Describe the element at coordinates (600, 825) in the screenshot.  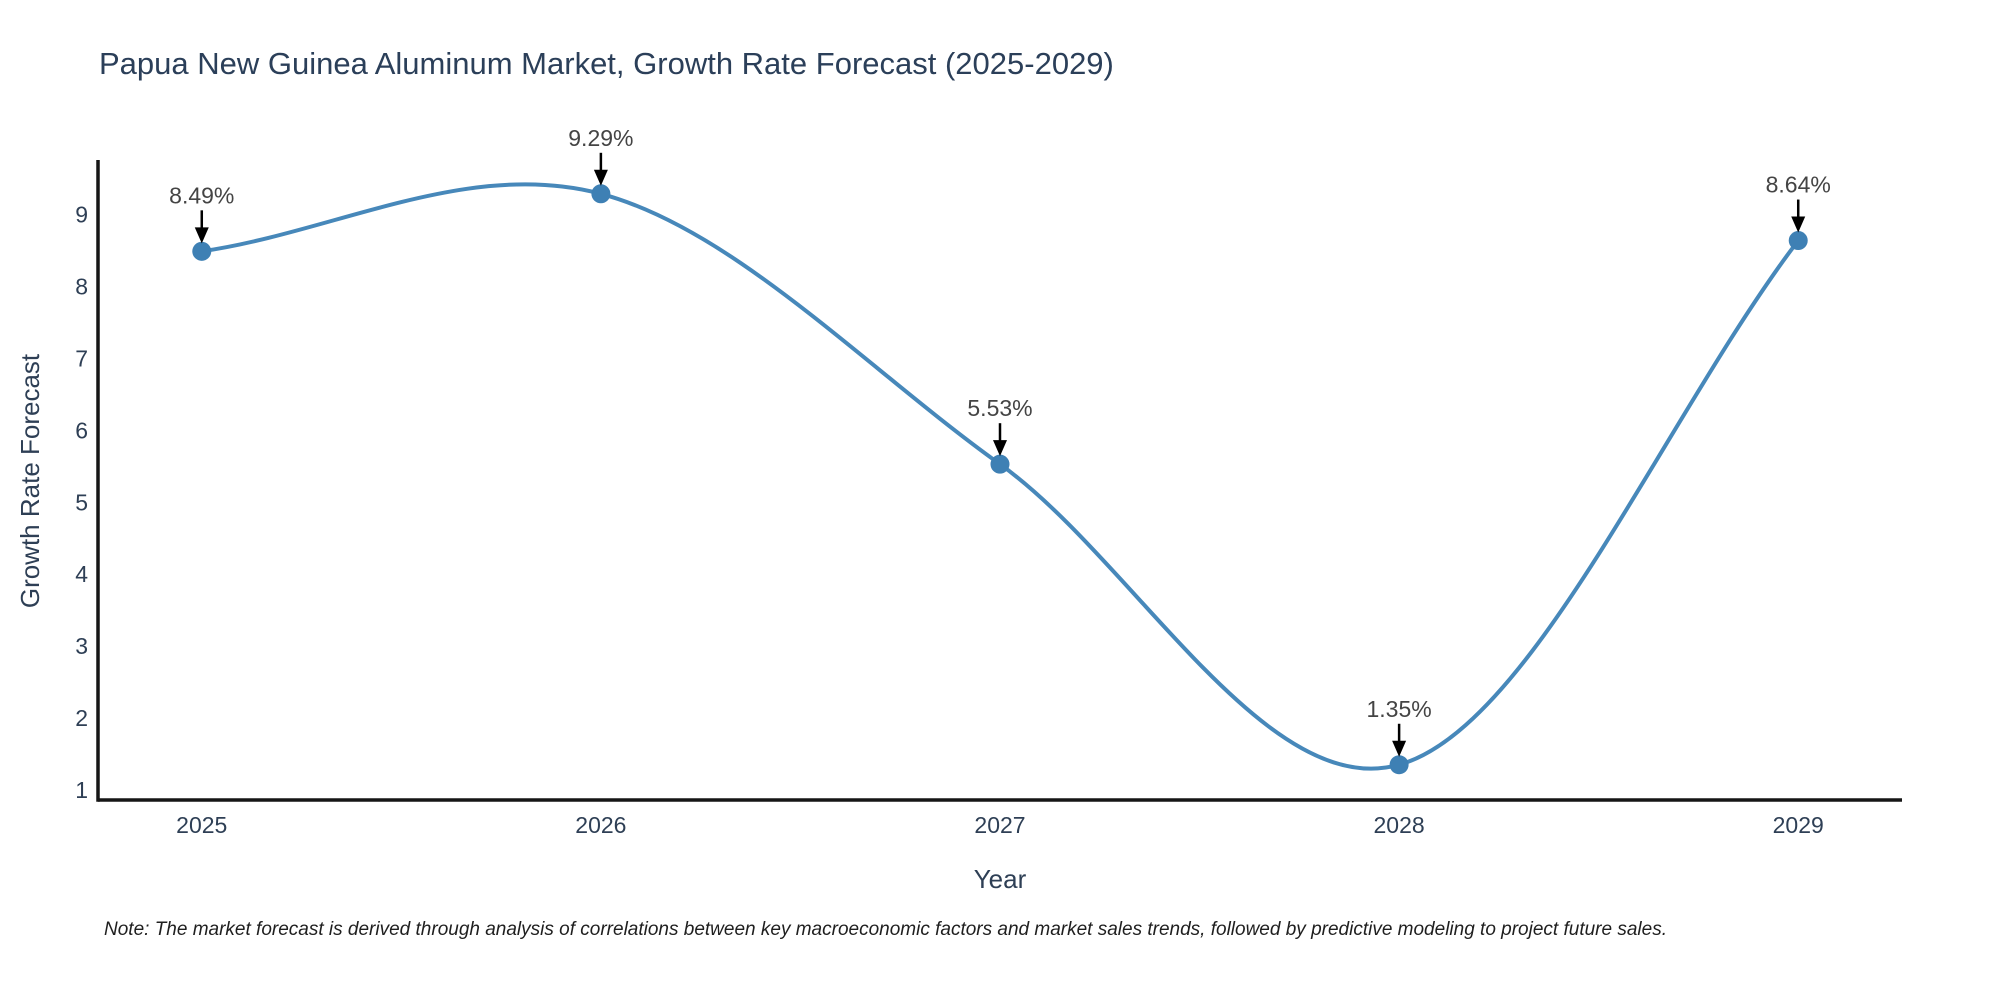
I see `x-tick-label: 2026` at that location.